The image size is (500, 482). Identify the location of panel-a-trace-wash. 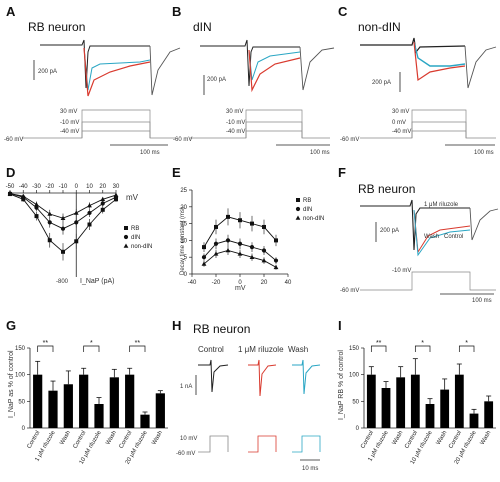
(117, 69).